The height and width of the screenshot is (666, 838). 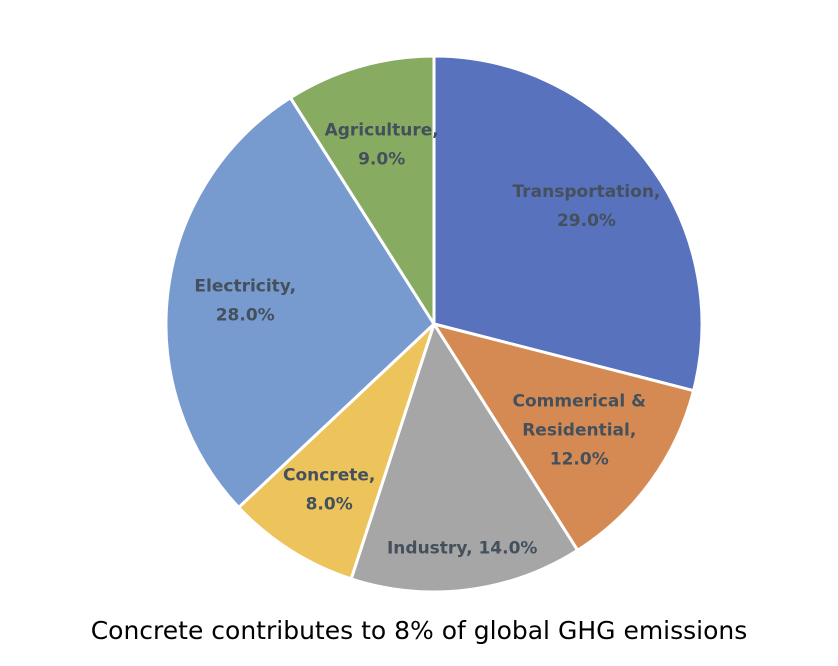 I want to click on slice-label-line: 28.0%, so click(x=245, y=316).